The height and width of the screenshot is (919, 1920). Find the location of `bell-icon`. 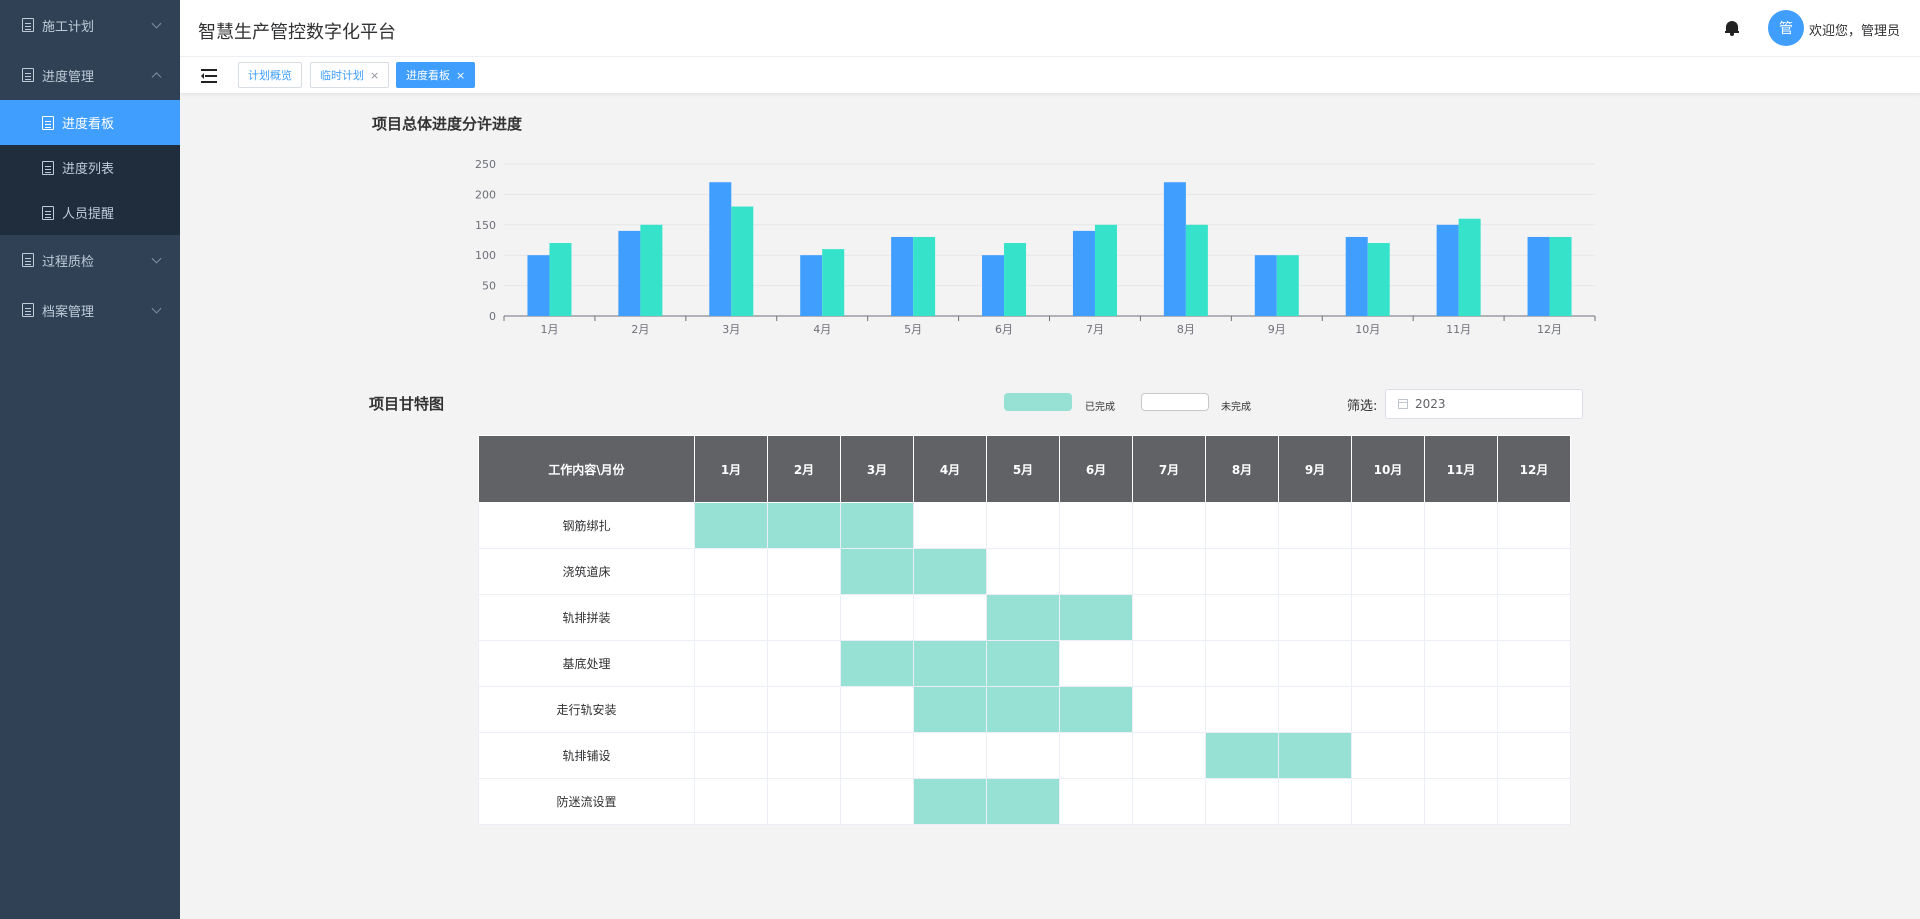

bell-icon is located at coordinates (1732, 28).